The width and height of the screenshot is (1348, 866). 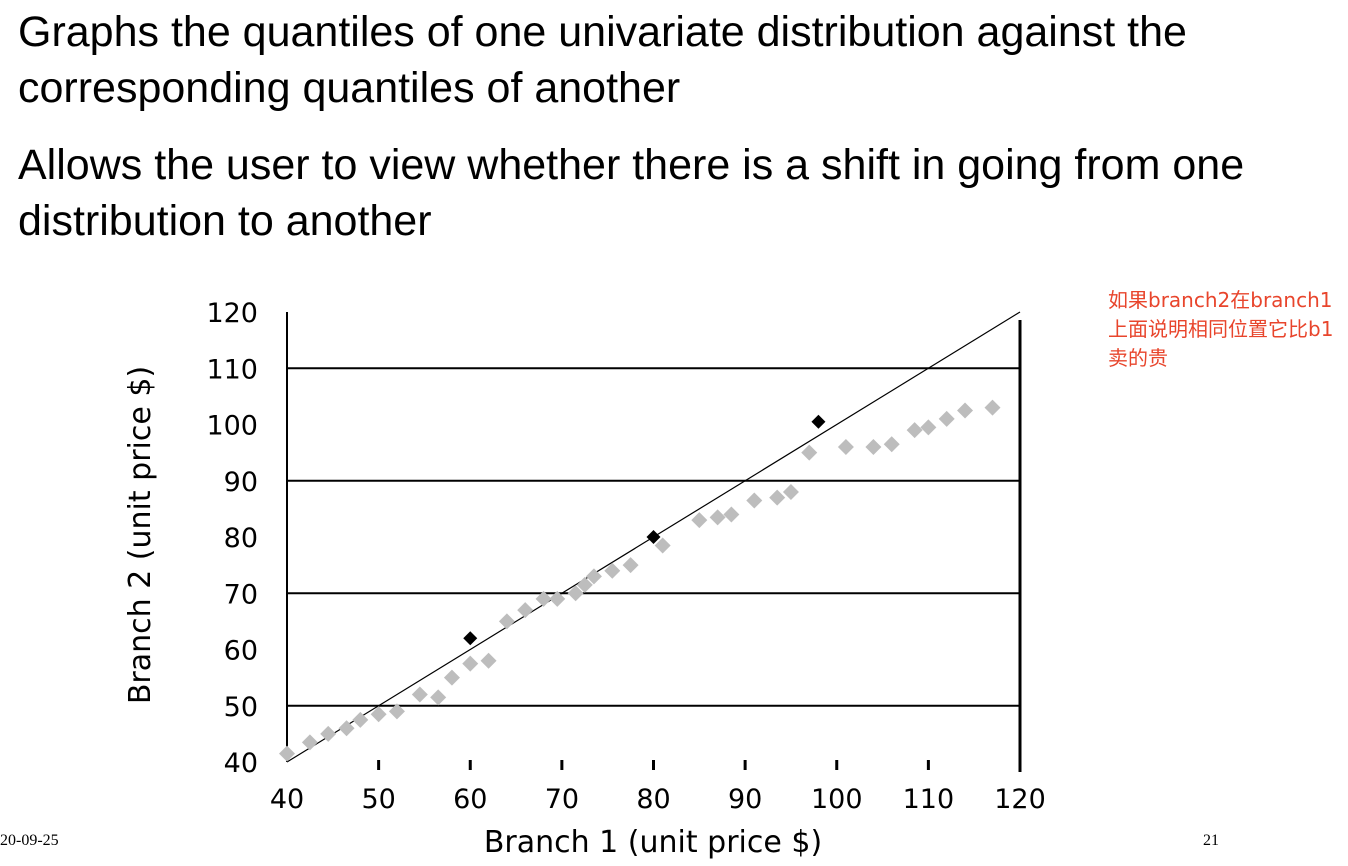 I want to click on page-number: 21, so click(x=1211, y=840).